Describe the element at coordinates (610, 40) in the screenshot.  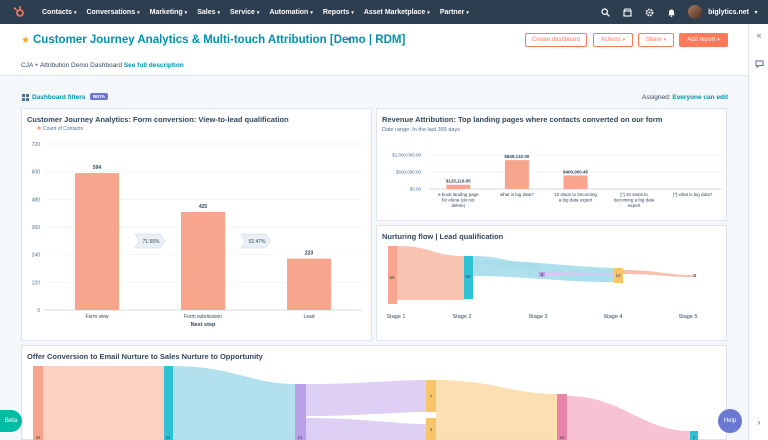
I see `actions-label: Actions` at that location.